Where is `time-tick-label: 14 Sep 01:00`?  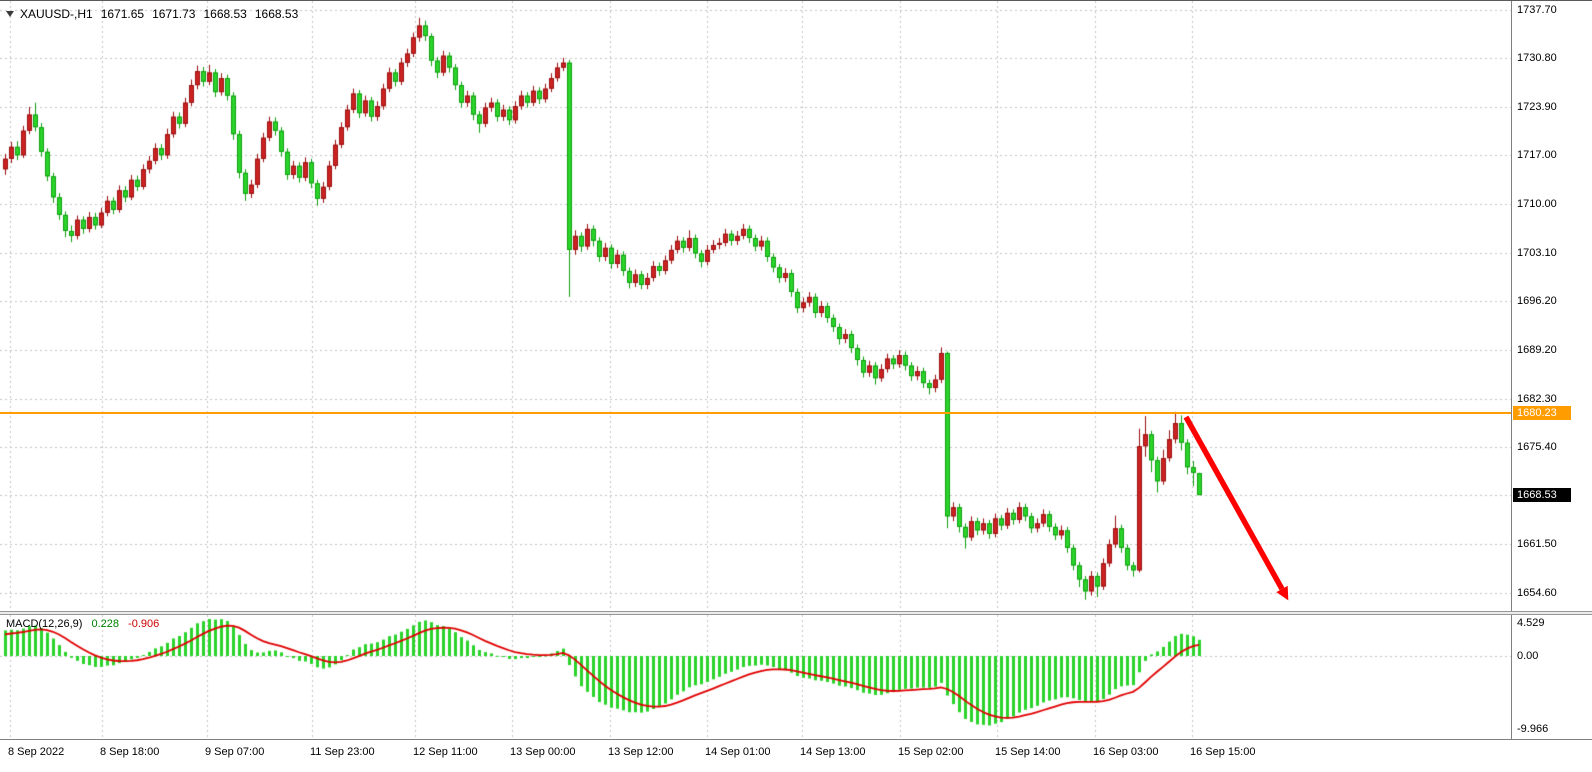
time-tick-label: 14 Sep 01:00 is located at coordinates (738, 752).